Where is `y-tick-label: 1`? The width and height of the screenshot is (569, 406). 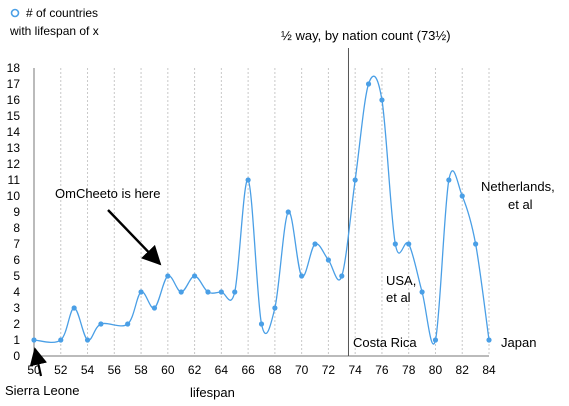 y-tick-label: 1 is located at coordinates (16, 340).